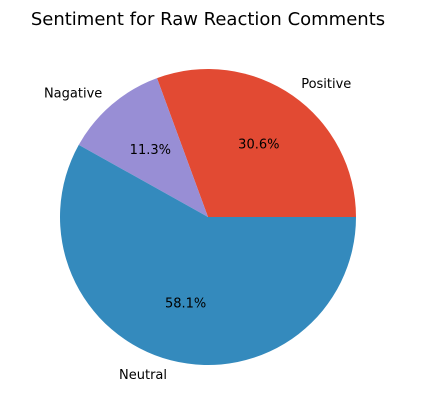 The image size is (432, 416). Describe the element at coordinates (73, 94) in the screenshot. I see `slice-label-nagative: Nagative` at that location.